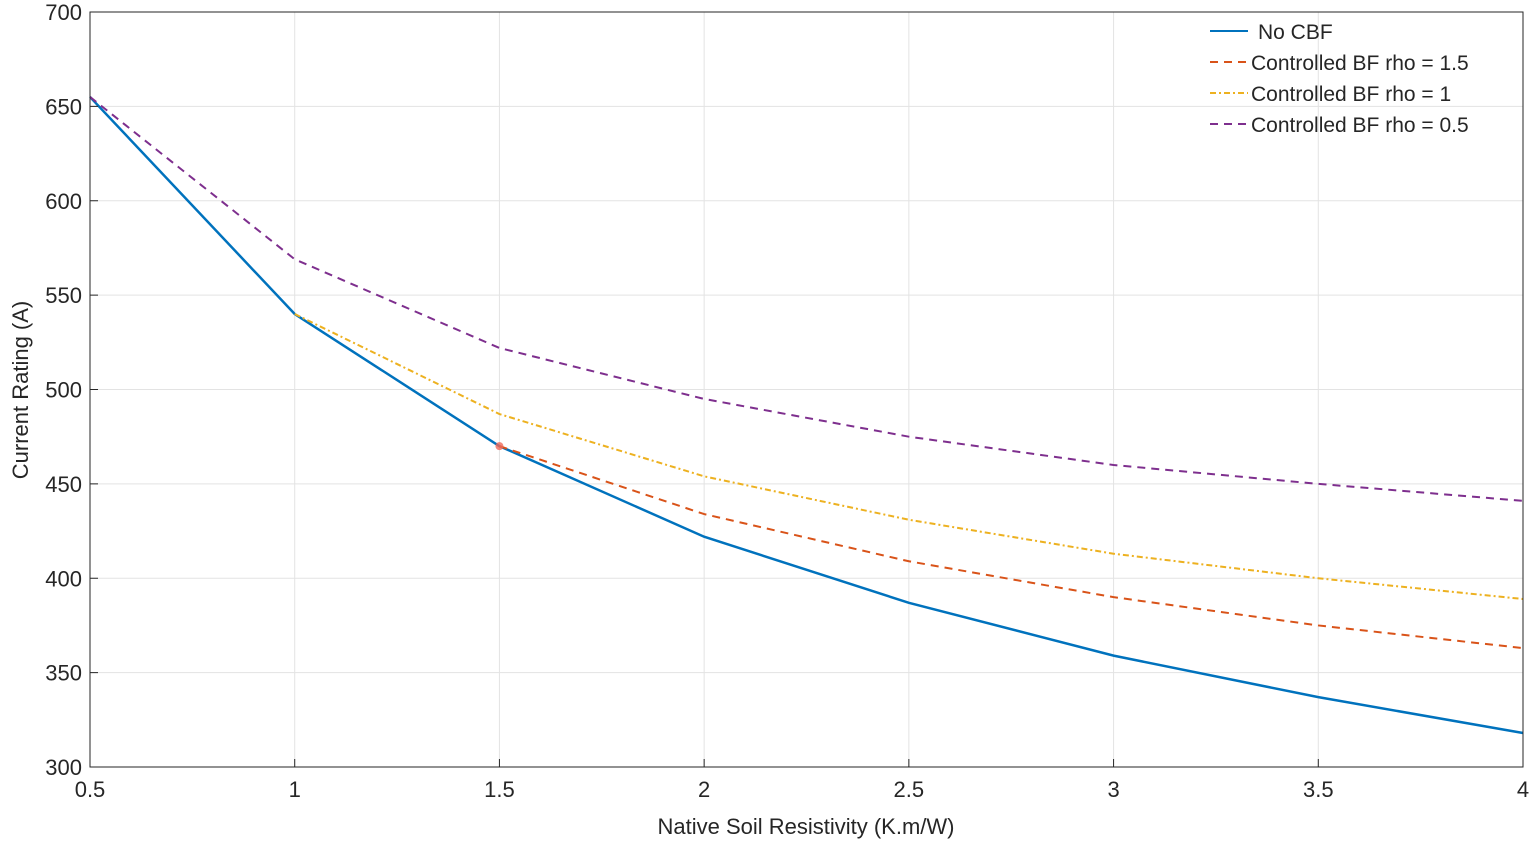 The height and width of the screenshot is (847, 1536). What do you see at coordinates (63, 673) in the screenshot?
I see `y-tick-label: 350` at bounding box center [63, 673].